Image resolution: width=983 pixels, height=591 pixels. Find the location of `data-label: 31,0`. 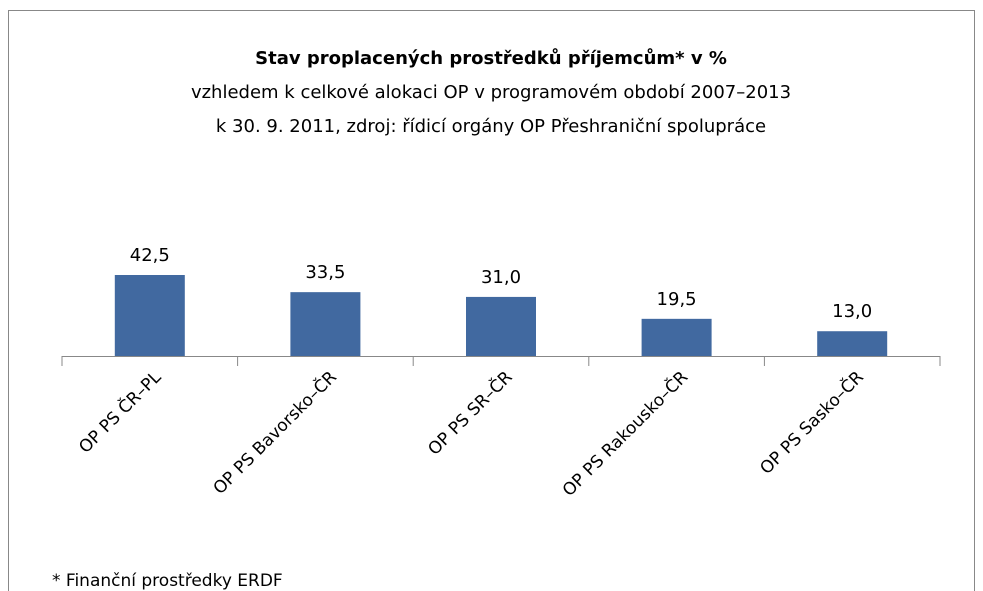

data-label: 31,0 is located at coordinates (501, 277).